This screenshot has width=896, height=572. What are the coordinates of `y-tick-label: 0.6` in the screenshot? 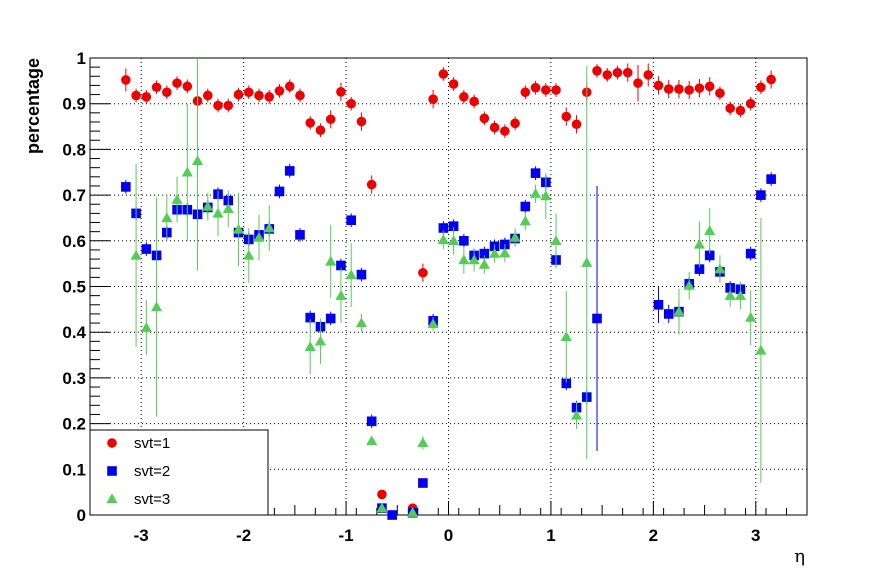 It's located at (74, 241).